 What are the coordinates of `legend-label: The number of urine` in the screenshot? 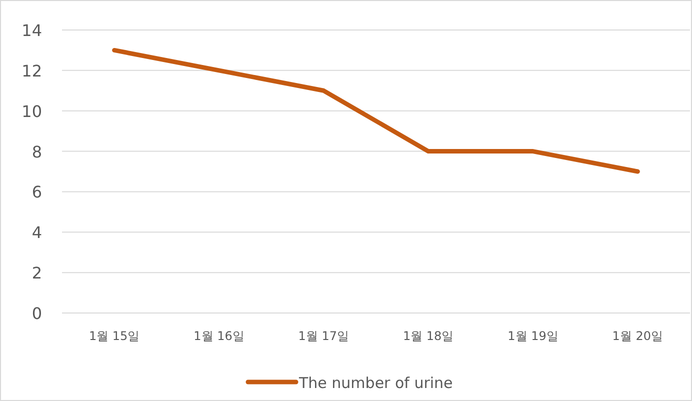 It's located at (375, 383).